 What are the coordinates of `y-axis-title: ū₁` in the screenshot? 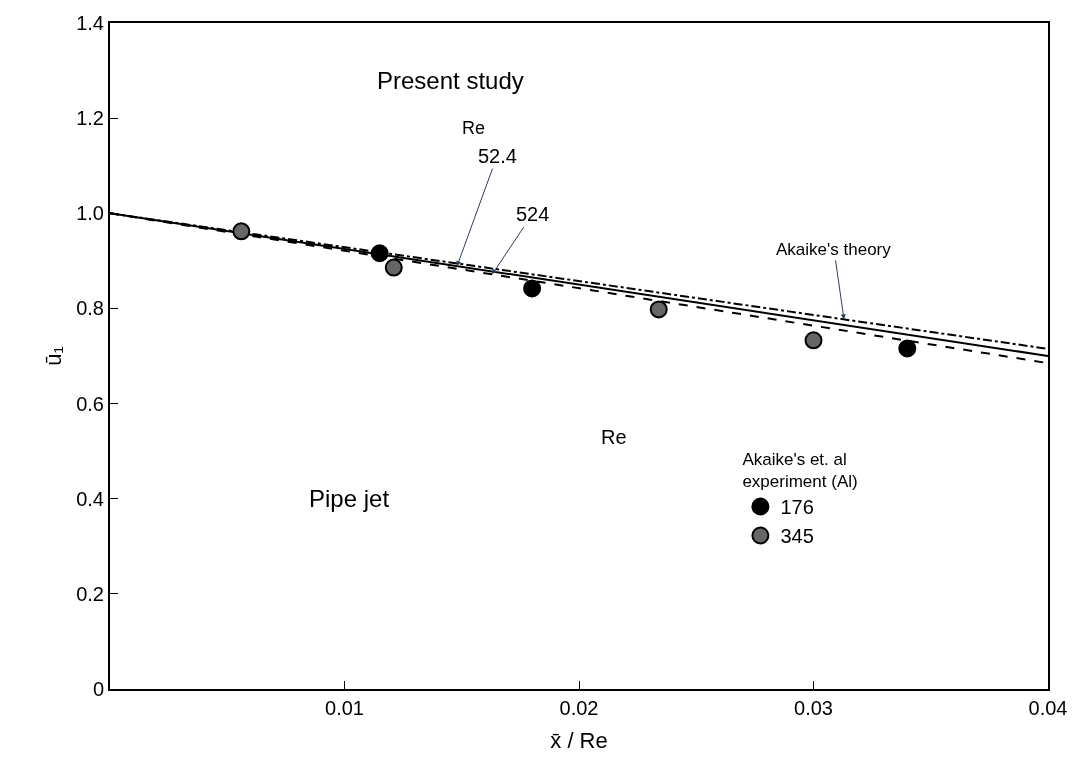 It's located at (54, 356).